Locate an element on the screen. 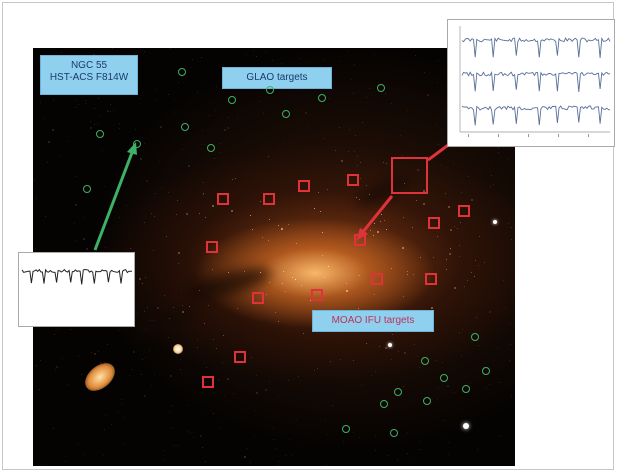  spectrum-traces is located at coordinates (536, 81).